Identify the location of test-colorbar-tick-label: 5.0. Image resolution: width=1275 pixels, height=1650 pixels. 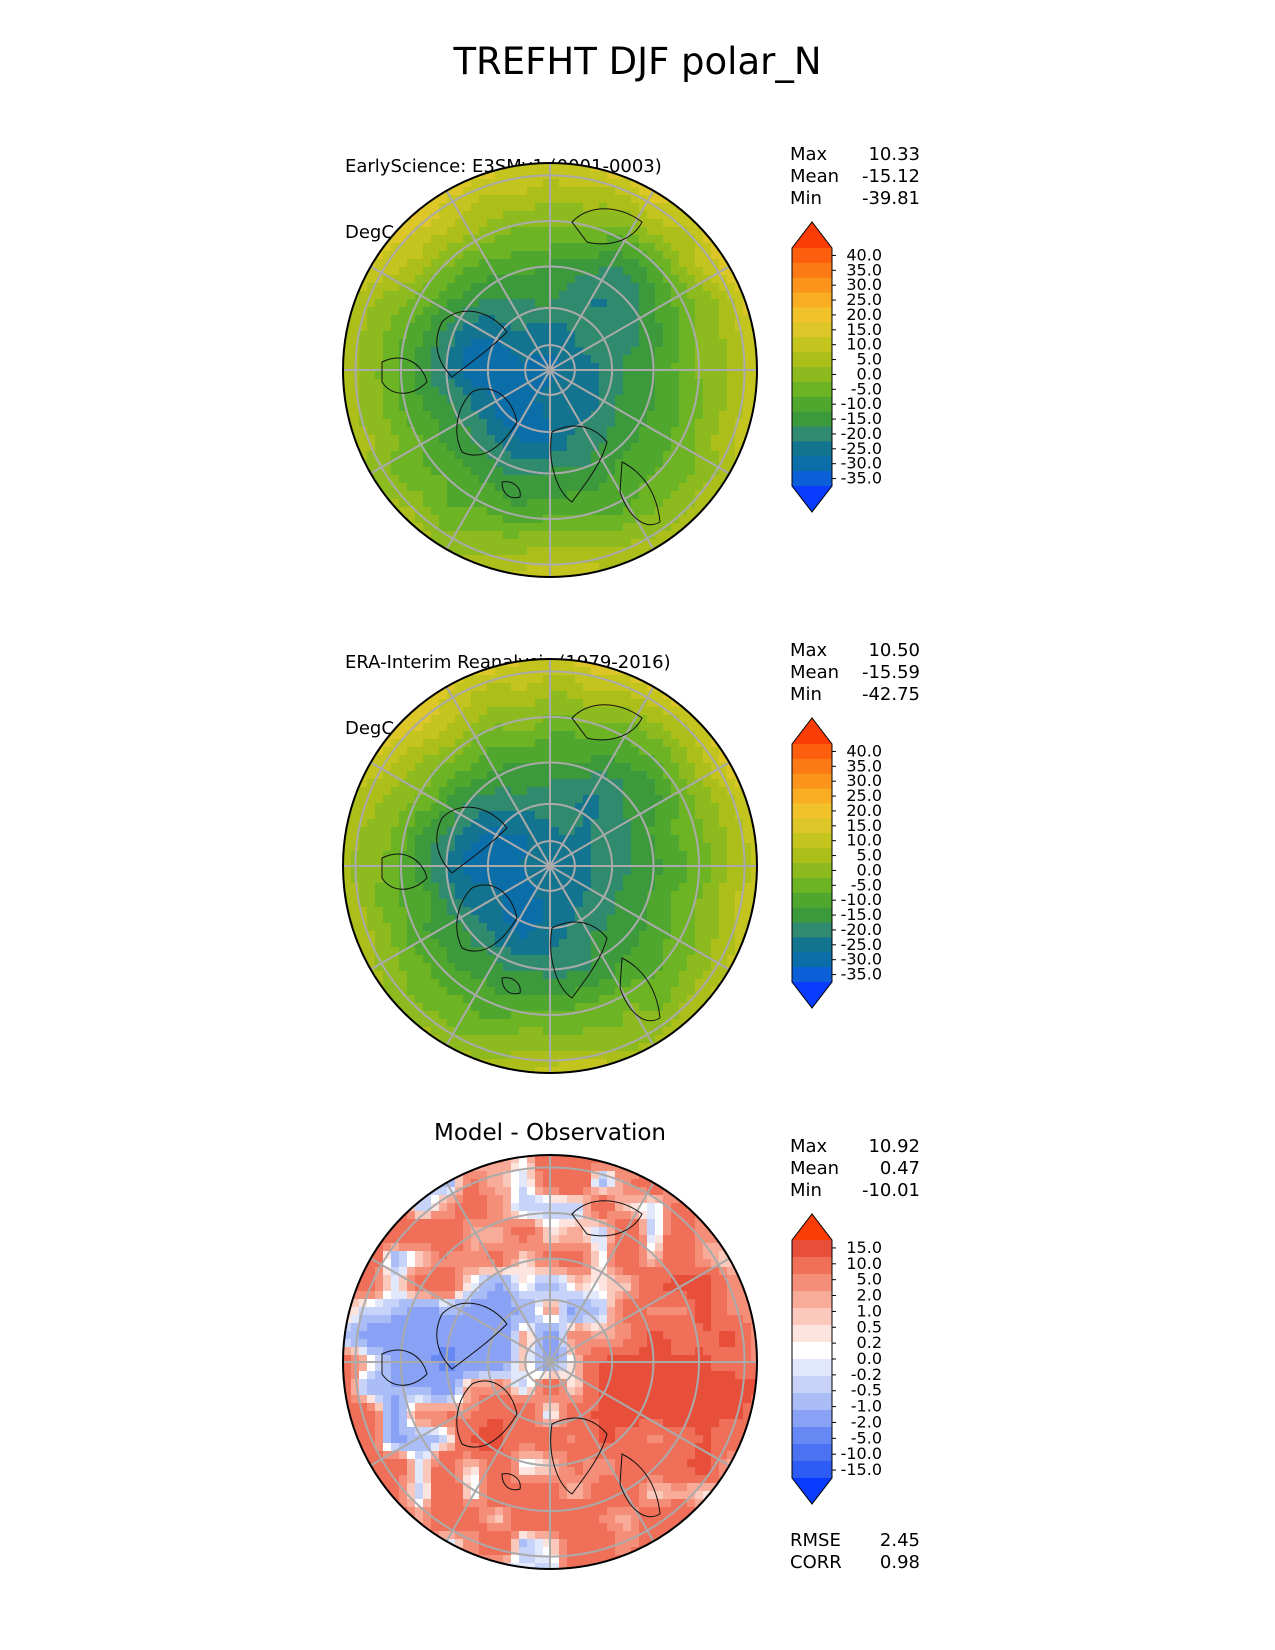
(869, 359).